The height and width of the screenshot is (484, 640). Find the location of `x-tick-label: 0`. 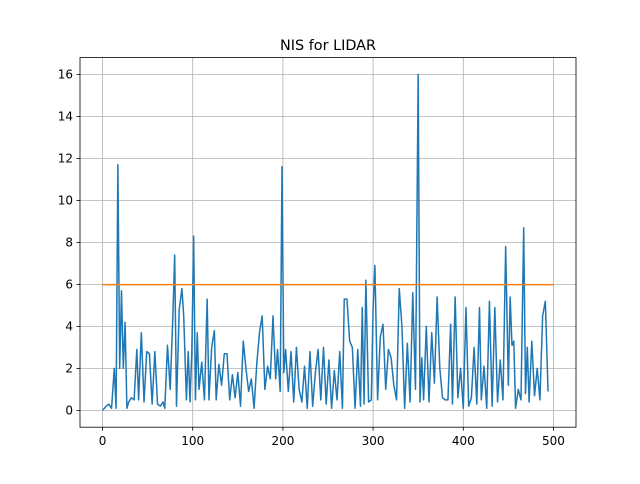

x-tick-label: 0 is located at coordinates (103, 441).